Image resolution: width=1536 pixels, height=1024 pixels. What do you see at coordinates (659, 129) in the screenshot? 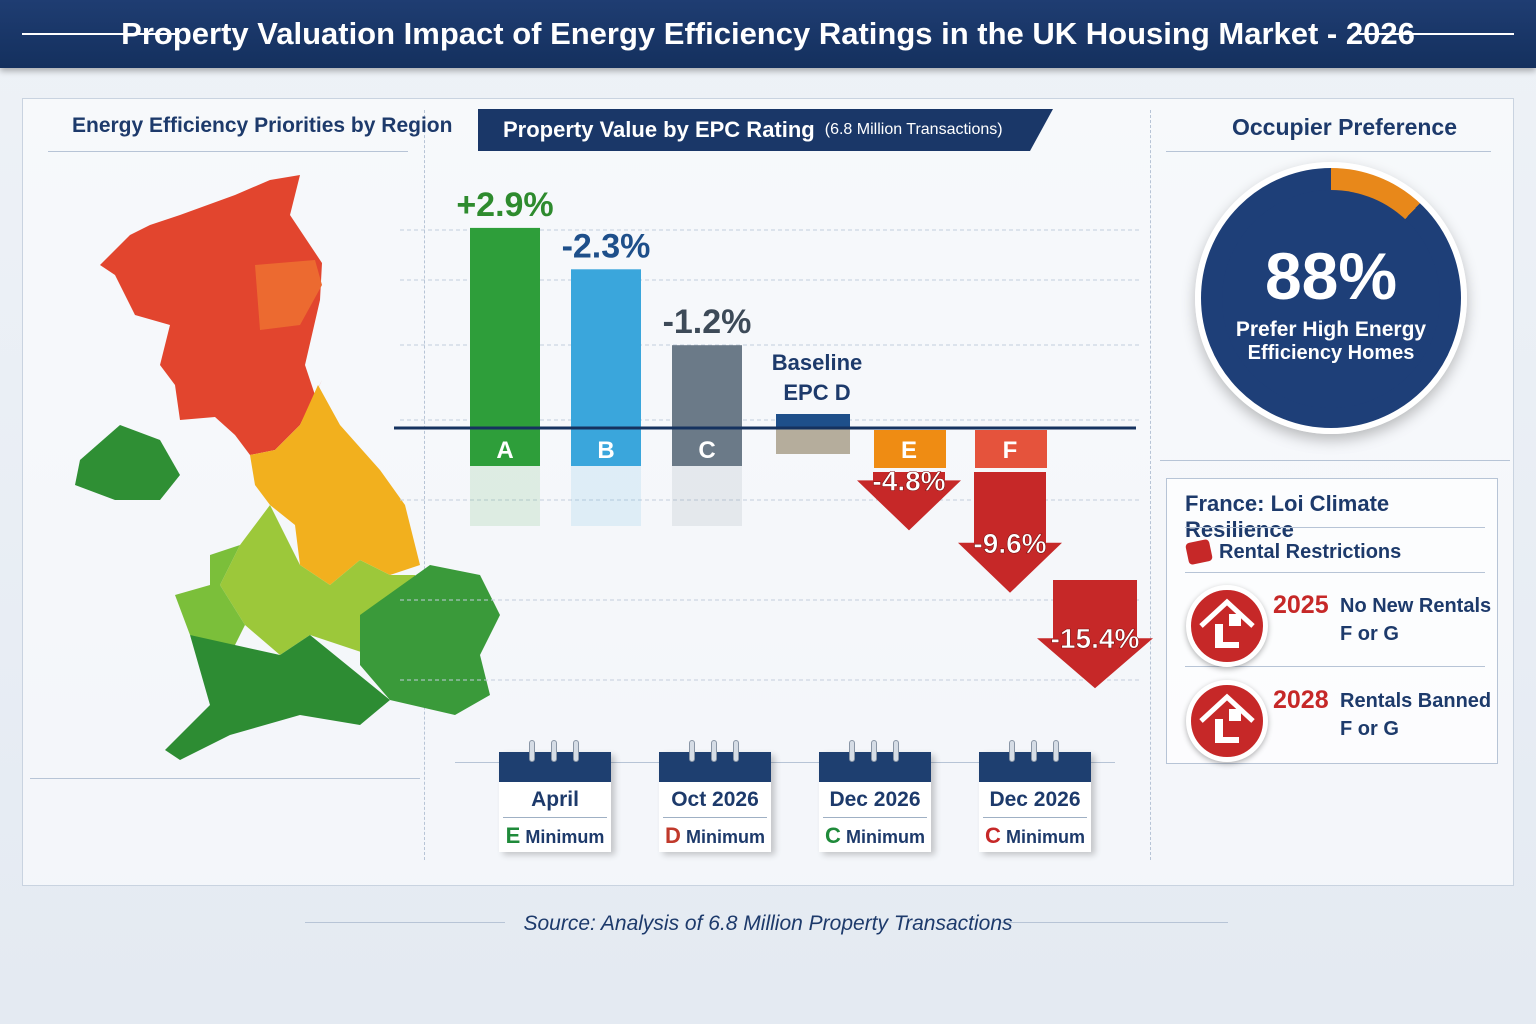
I see `chart-title-text: Property Value by EPC Rating` at bounding box center [659, 129].